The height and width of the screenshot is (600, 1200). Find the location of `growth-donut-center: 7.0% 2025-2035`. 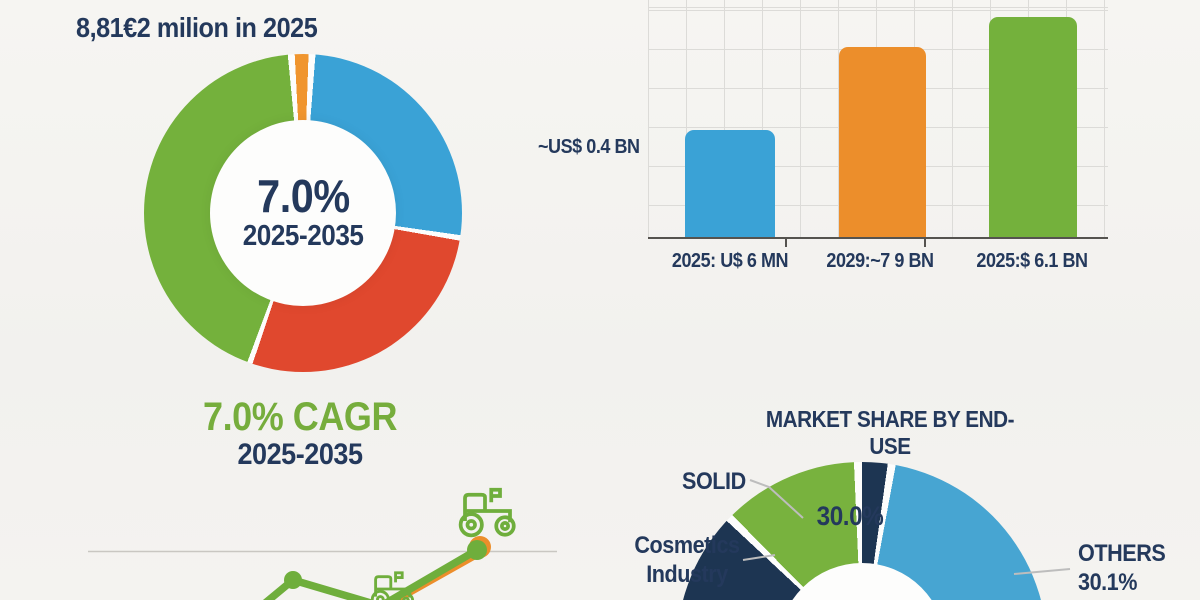

growth-donut-center: 7.0% 2025-2035 is located at coordinates (303, 213).